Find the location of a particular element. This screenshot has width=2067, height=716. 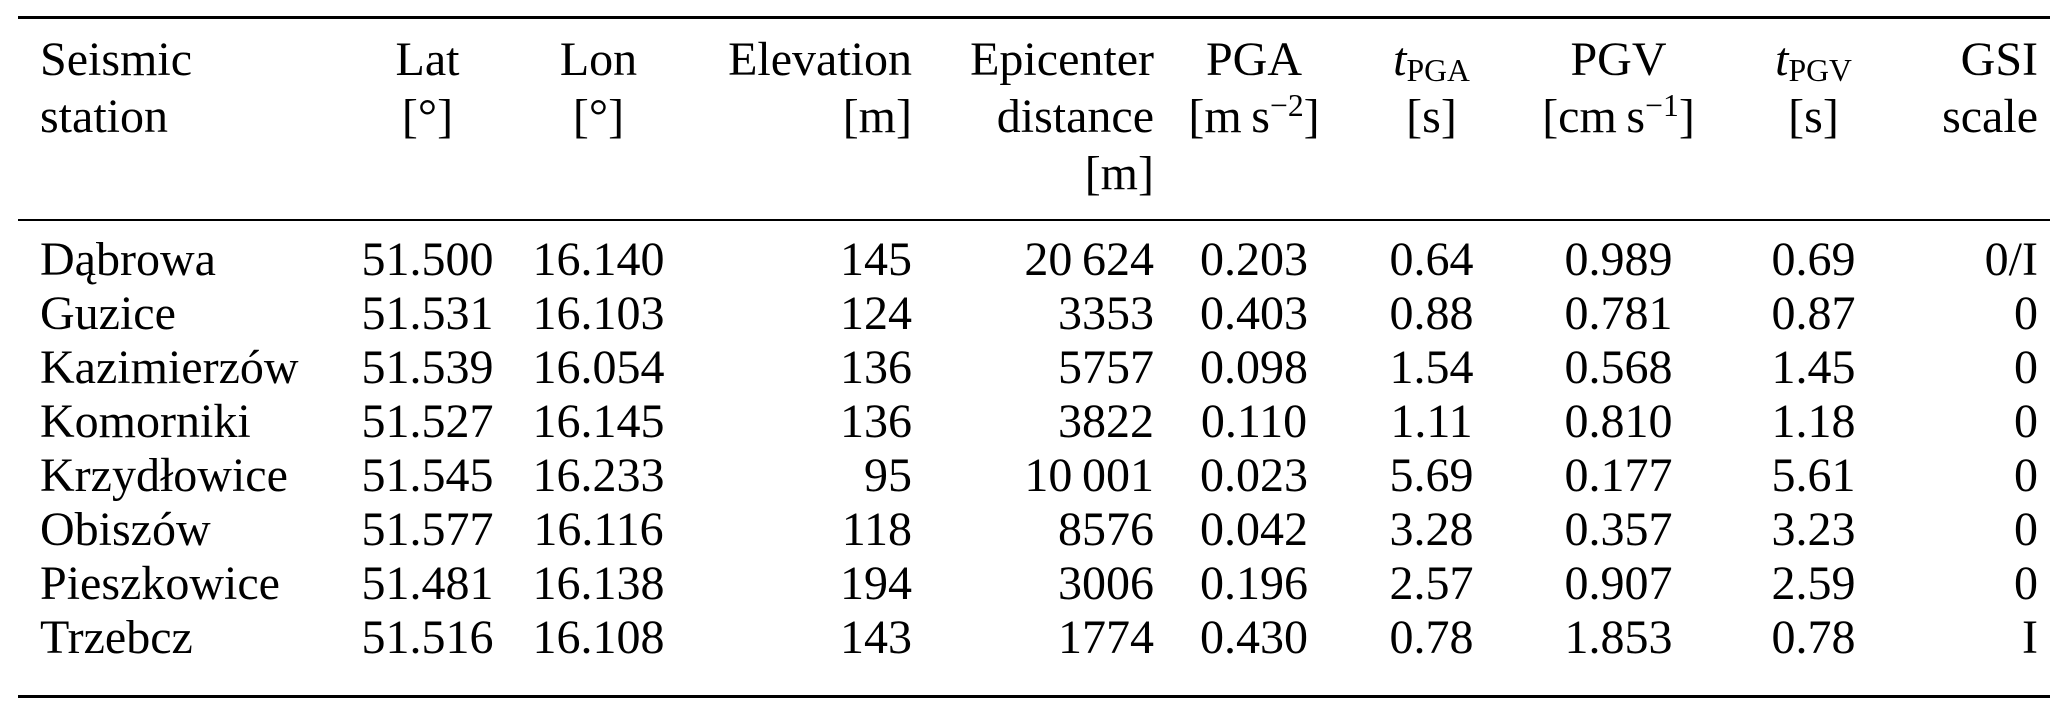

cell-station: Komorniki is located at coordinates (145, 421).